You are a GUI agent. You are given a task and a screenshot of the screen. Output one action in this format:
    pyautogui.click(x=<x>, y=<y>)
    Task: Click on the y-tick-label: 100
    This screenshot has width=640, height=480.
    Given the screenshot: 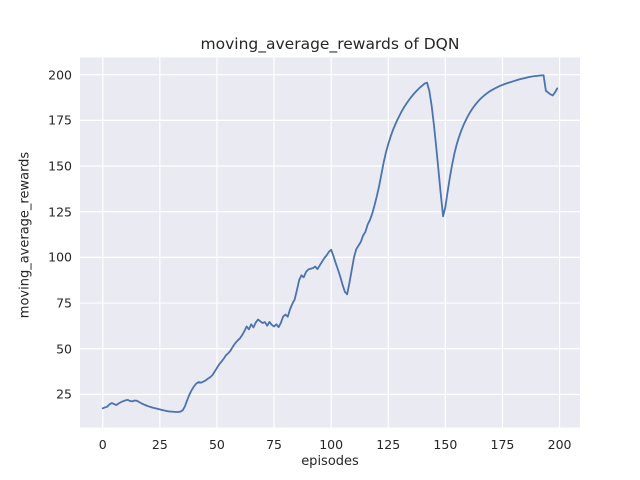 What is the action you would take?
    pyautogui.click(x=60, y=257)
    